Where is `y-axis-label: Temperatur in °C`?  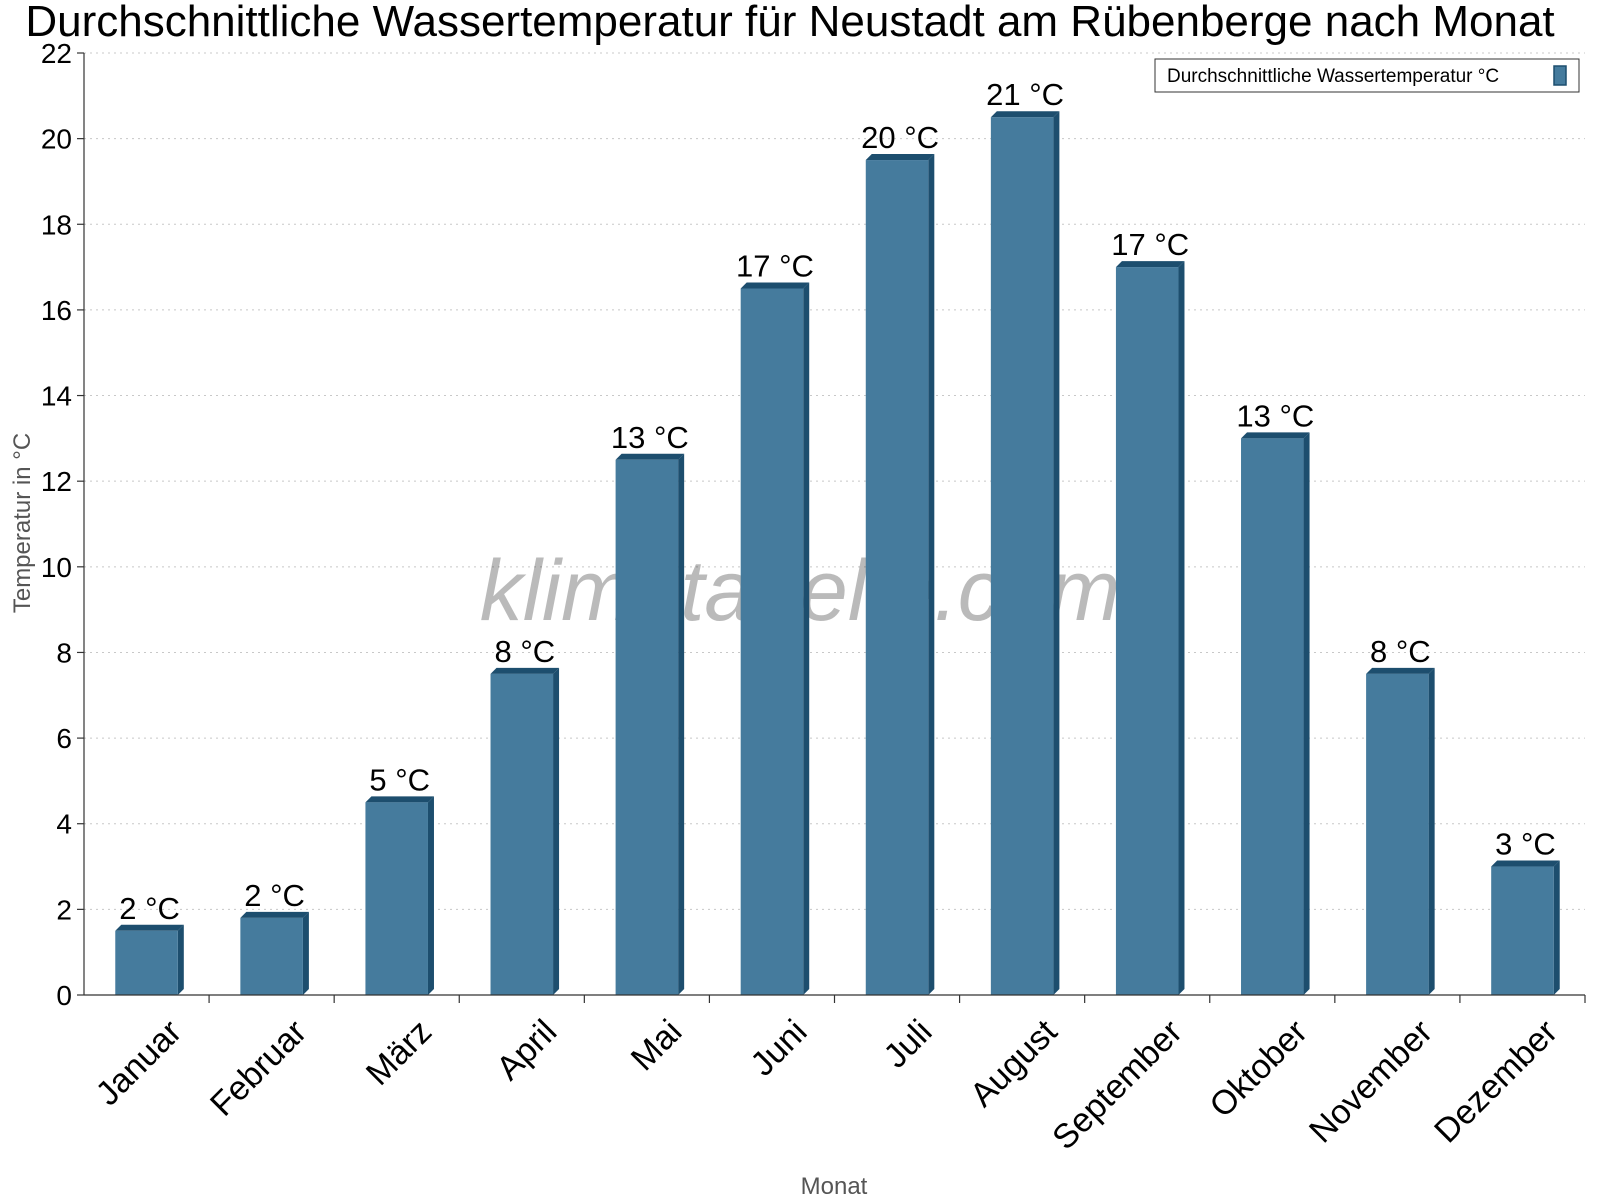
y-axis-label: Temperatur in °C is located at coordinates (22, 523).